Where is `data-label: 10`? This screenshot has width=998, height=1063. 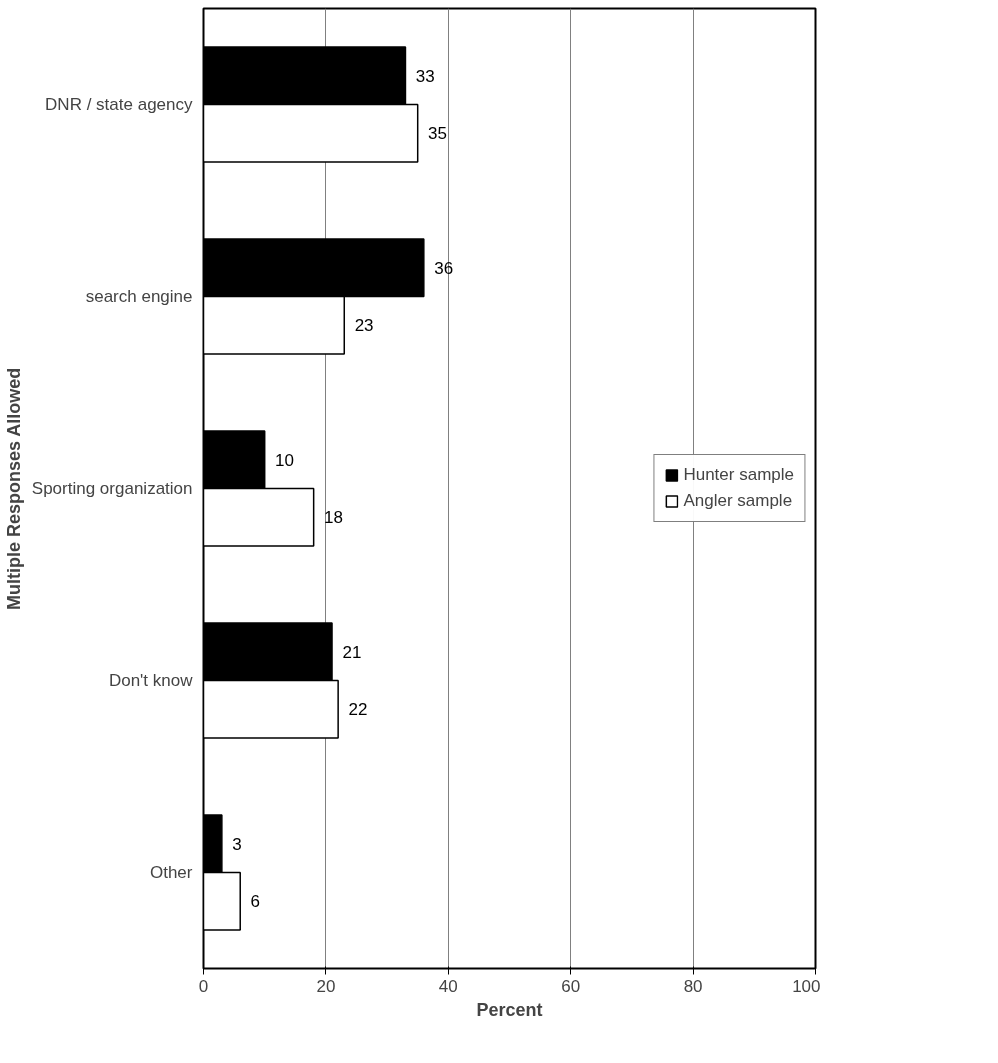 data-label: 10 is located at coordinates (285, 460).